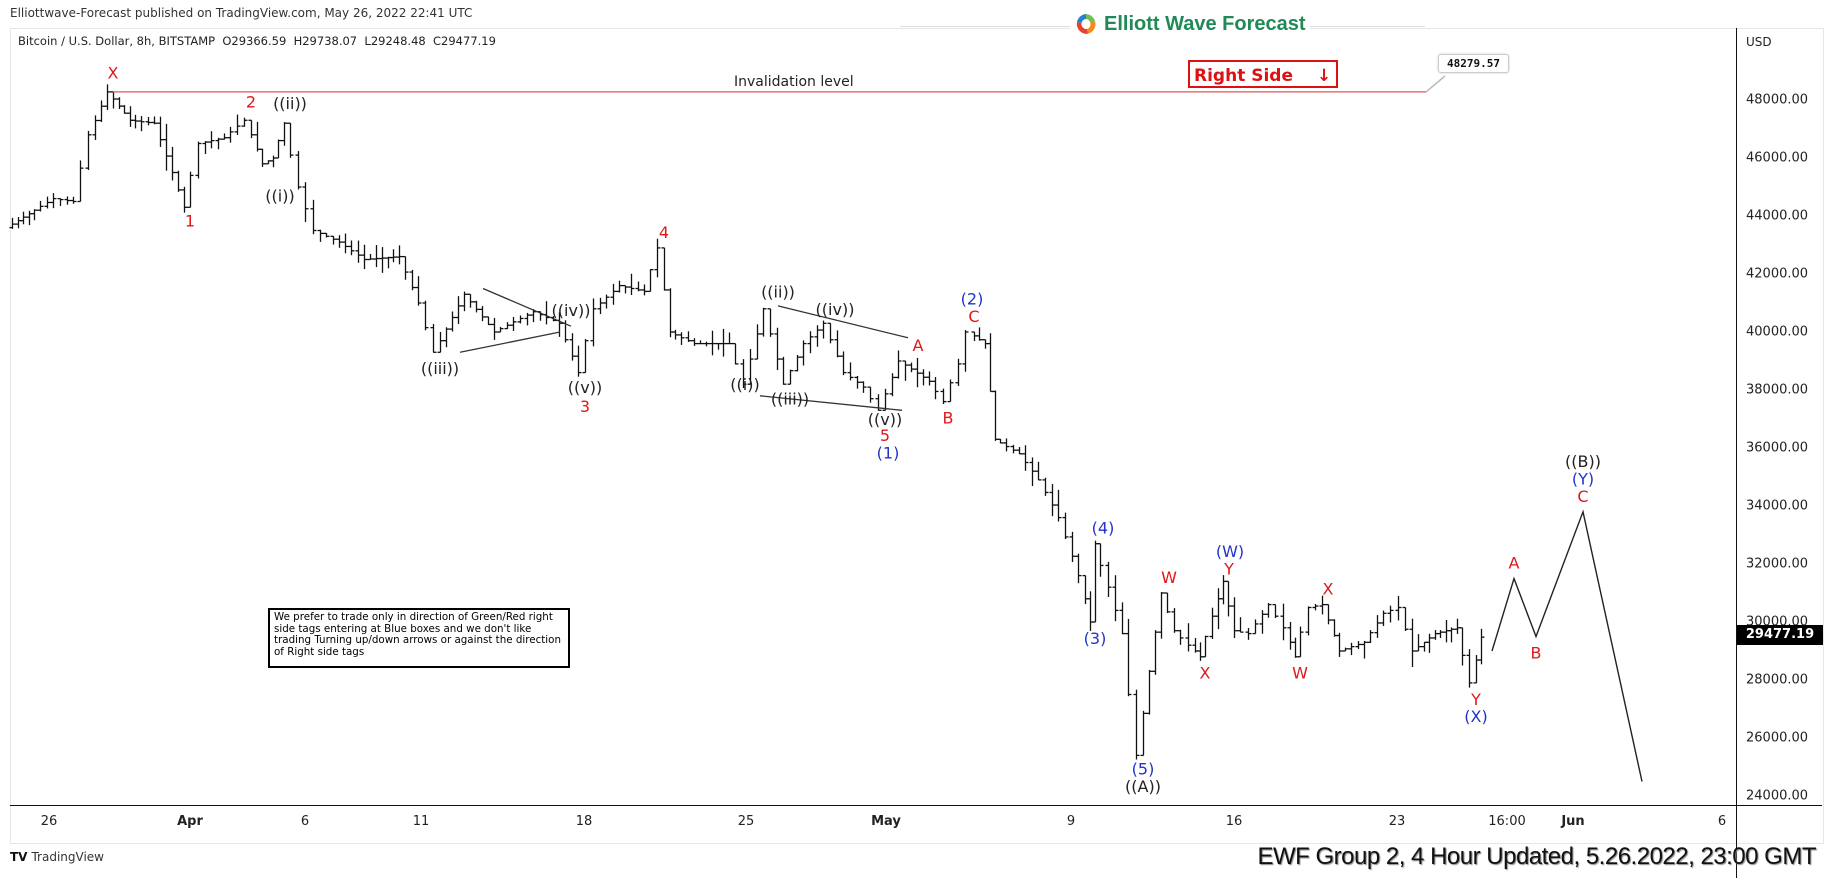 Image resolution: width=1834 pixels, height=878 pixels. I want to click on invalidation-price-callout: 48279.57, so click(1473, 63).